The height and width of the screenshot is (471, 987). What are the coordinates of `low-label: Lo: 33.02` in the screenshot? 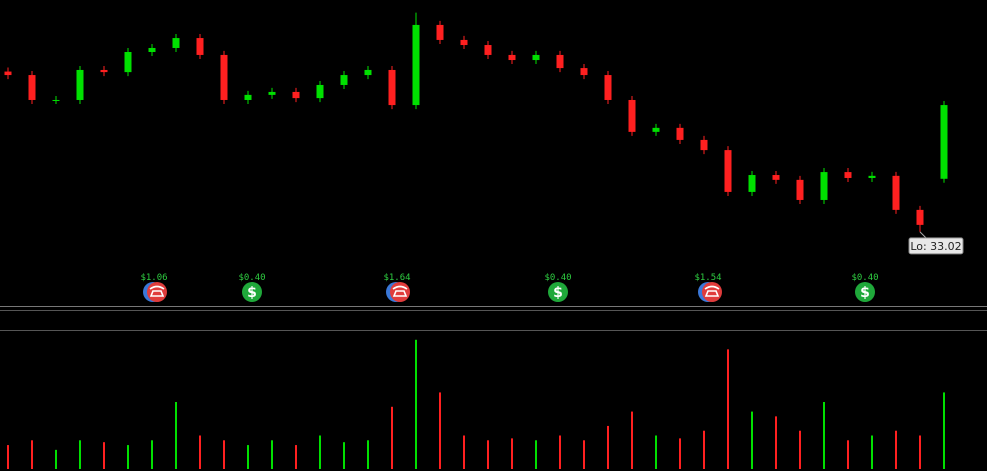 It's located at (935, 246).